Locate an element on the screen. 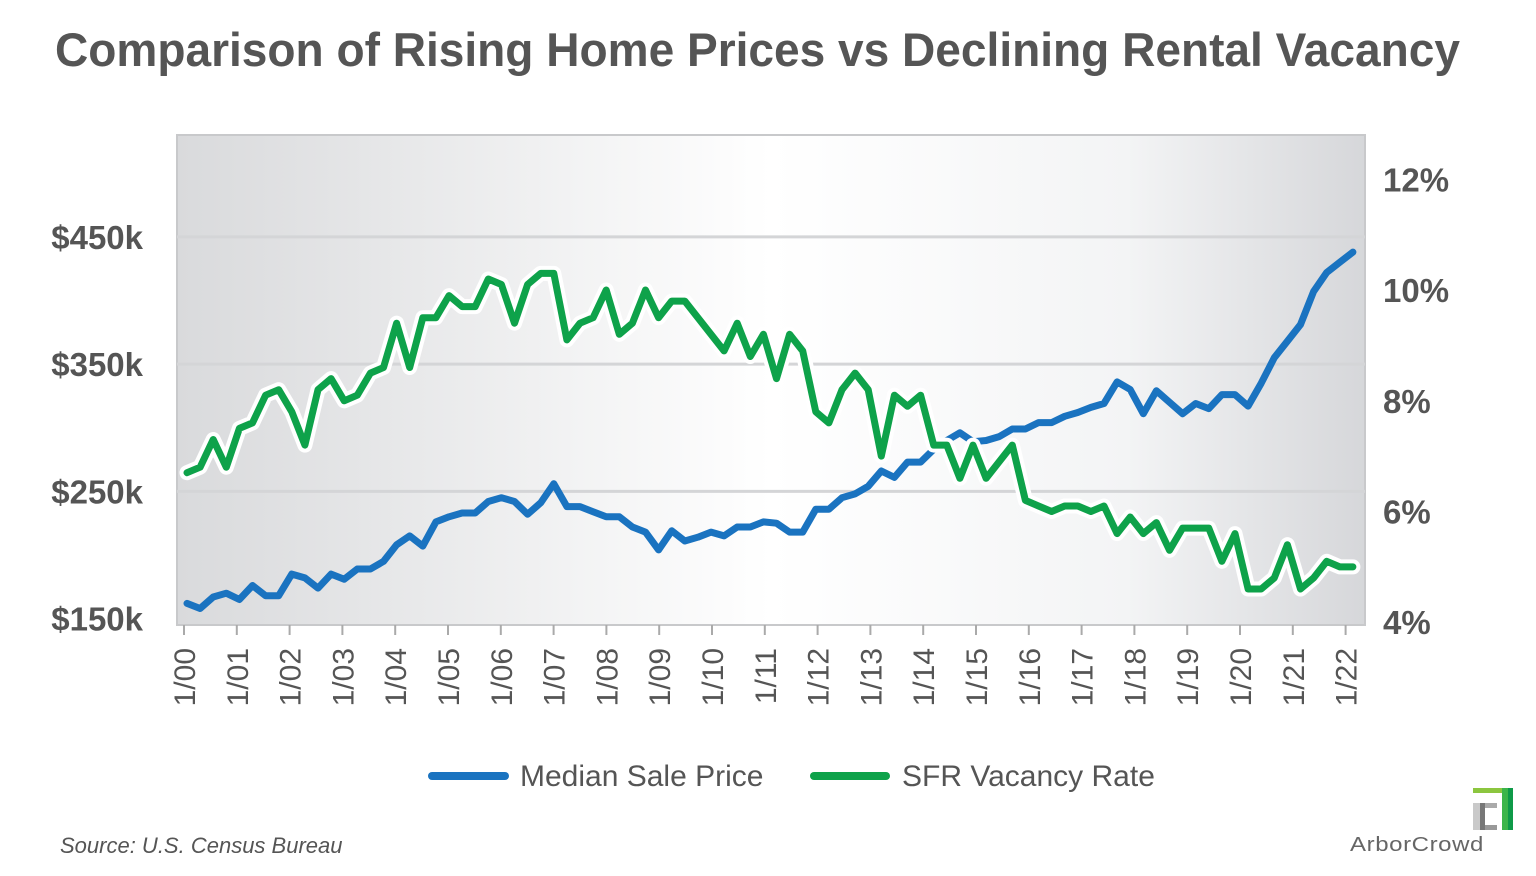 This screenshot has height=876, width=1536. left-tick-label: $350k is located at coordinates (97, 364).